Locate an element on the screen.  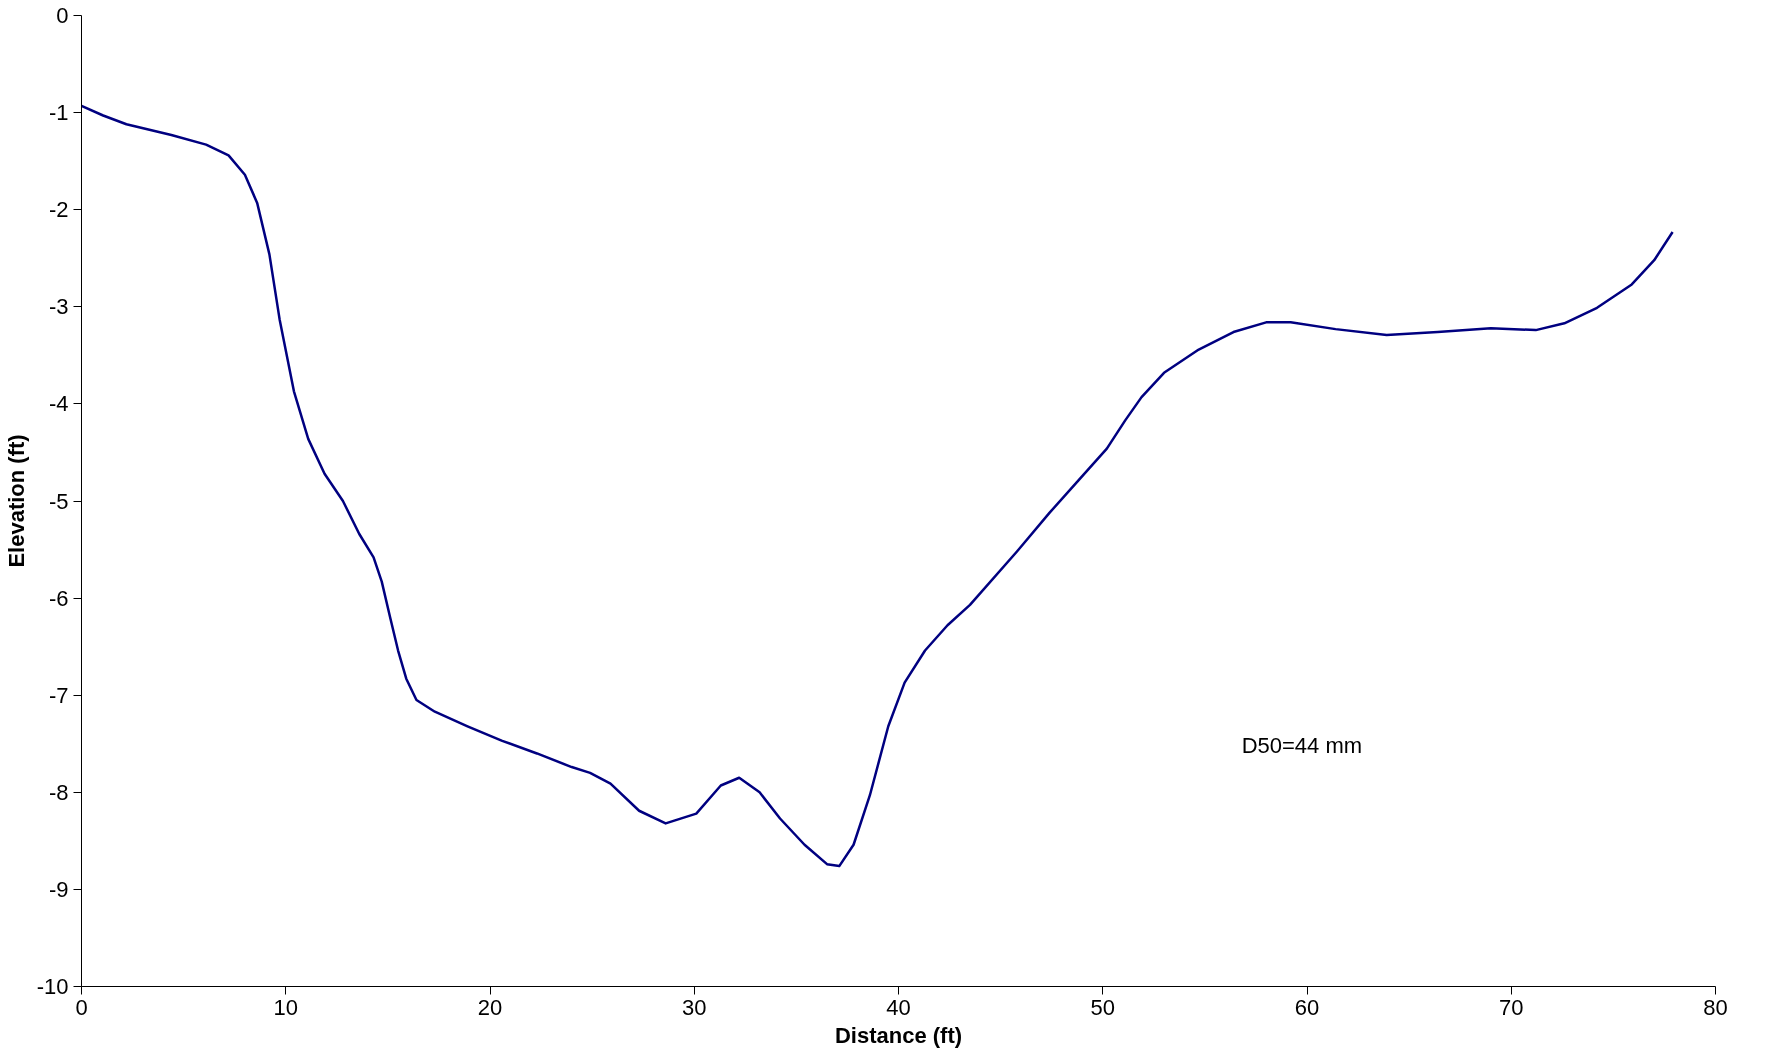
x-tick-label: 30 is located at coordinates (694, 1007).